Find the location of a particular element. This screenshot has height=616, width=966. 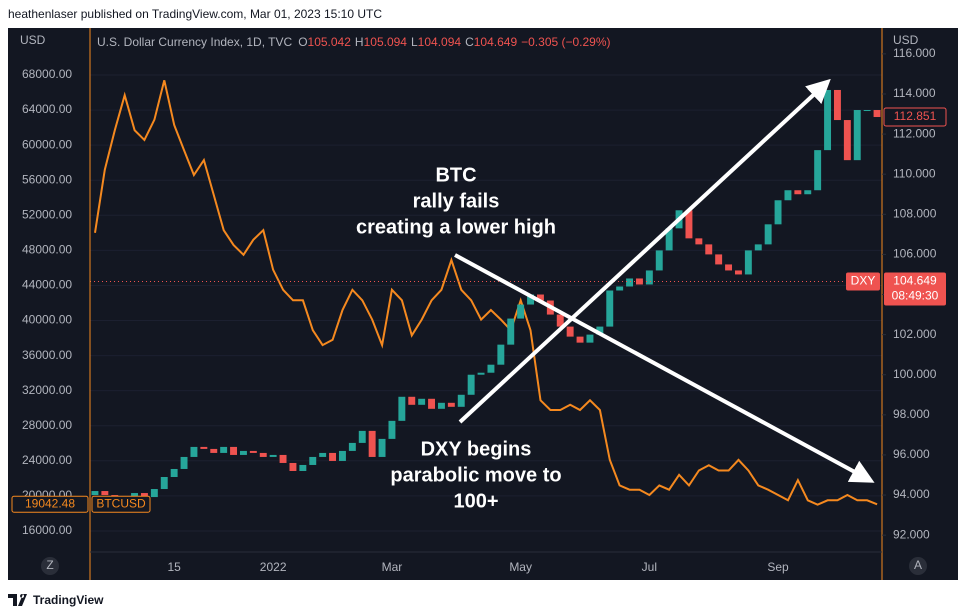

x-tick-label: 15 is located at coordinates (174, 567).